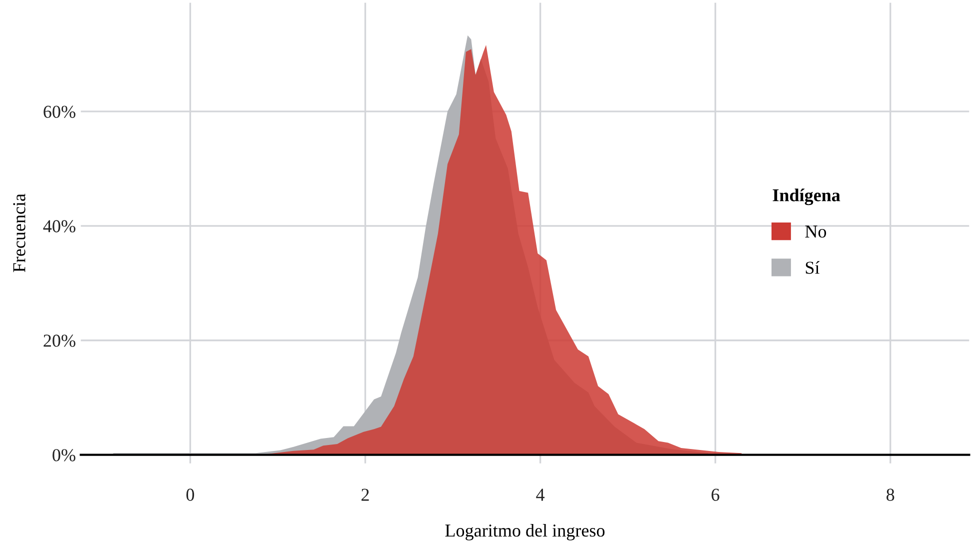 Image resolution: width=974 pixels, height=542 pixels. I want to click on x-tick-label: 8, so click(890, 494).